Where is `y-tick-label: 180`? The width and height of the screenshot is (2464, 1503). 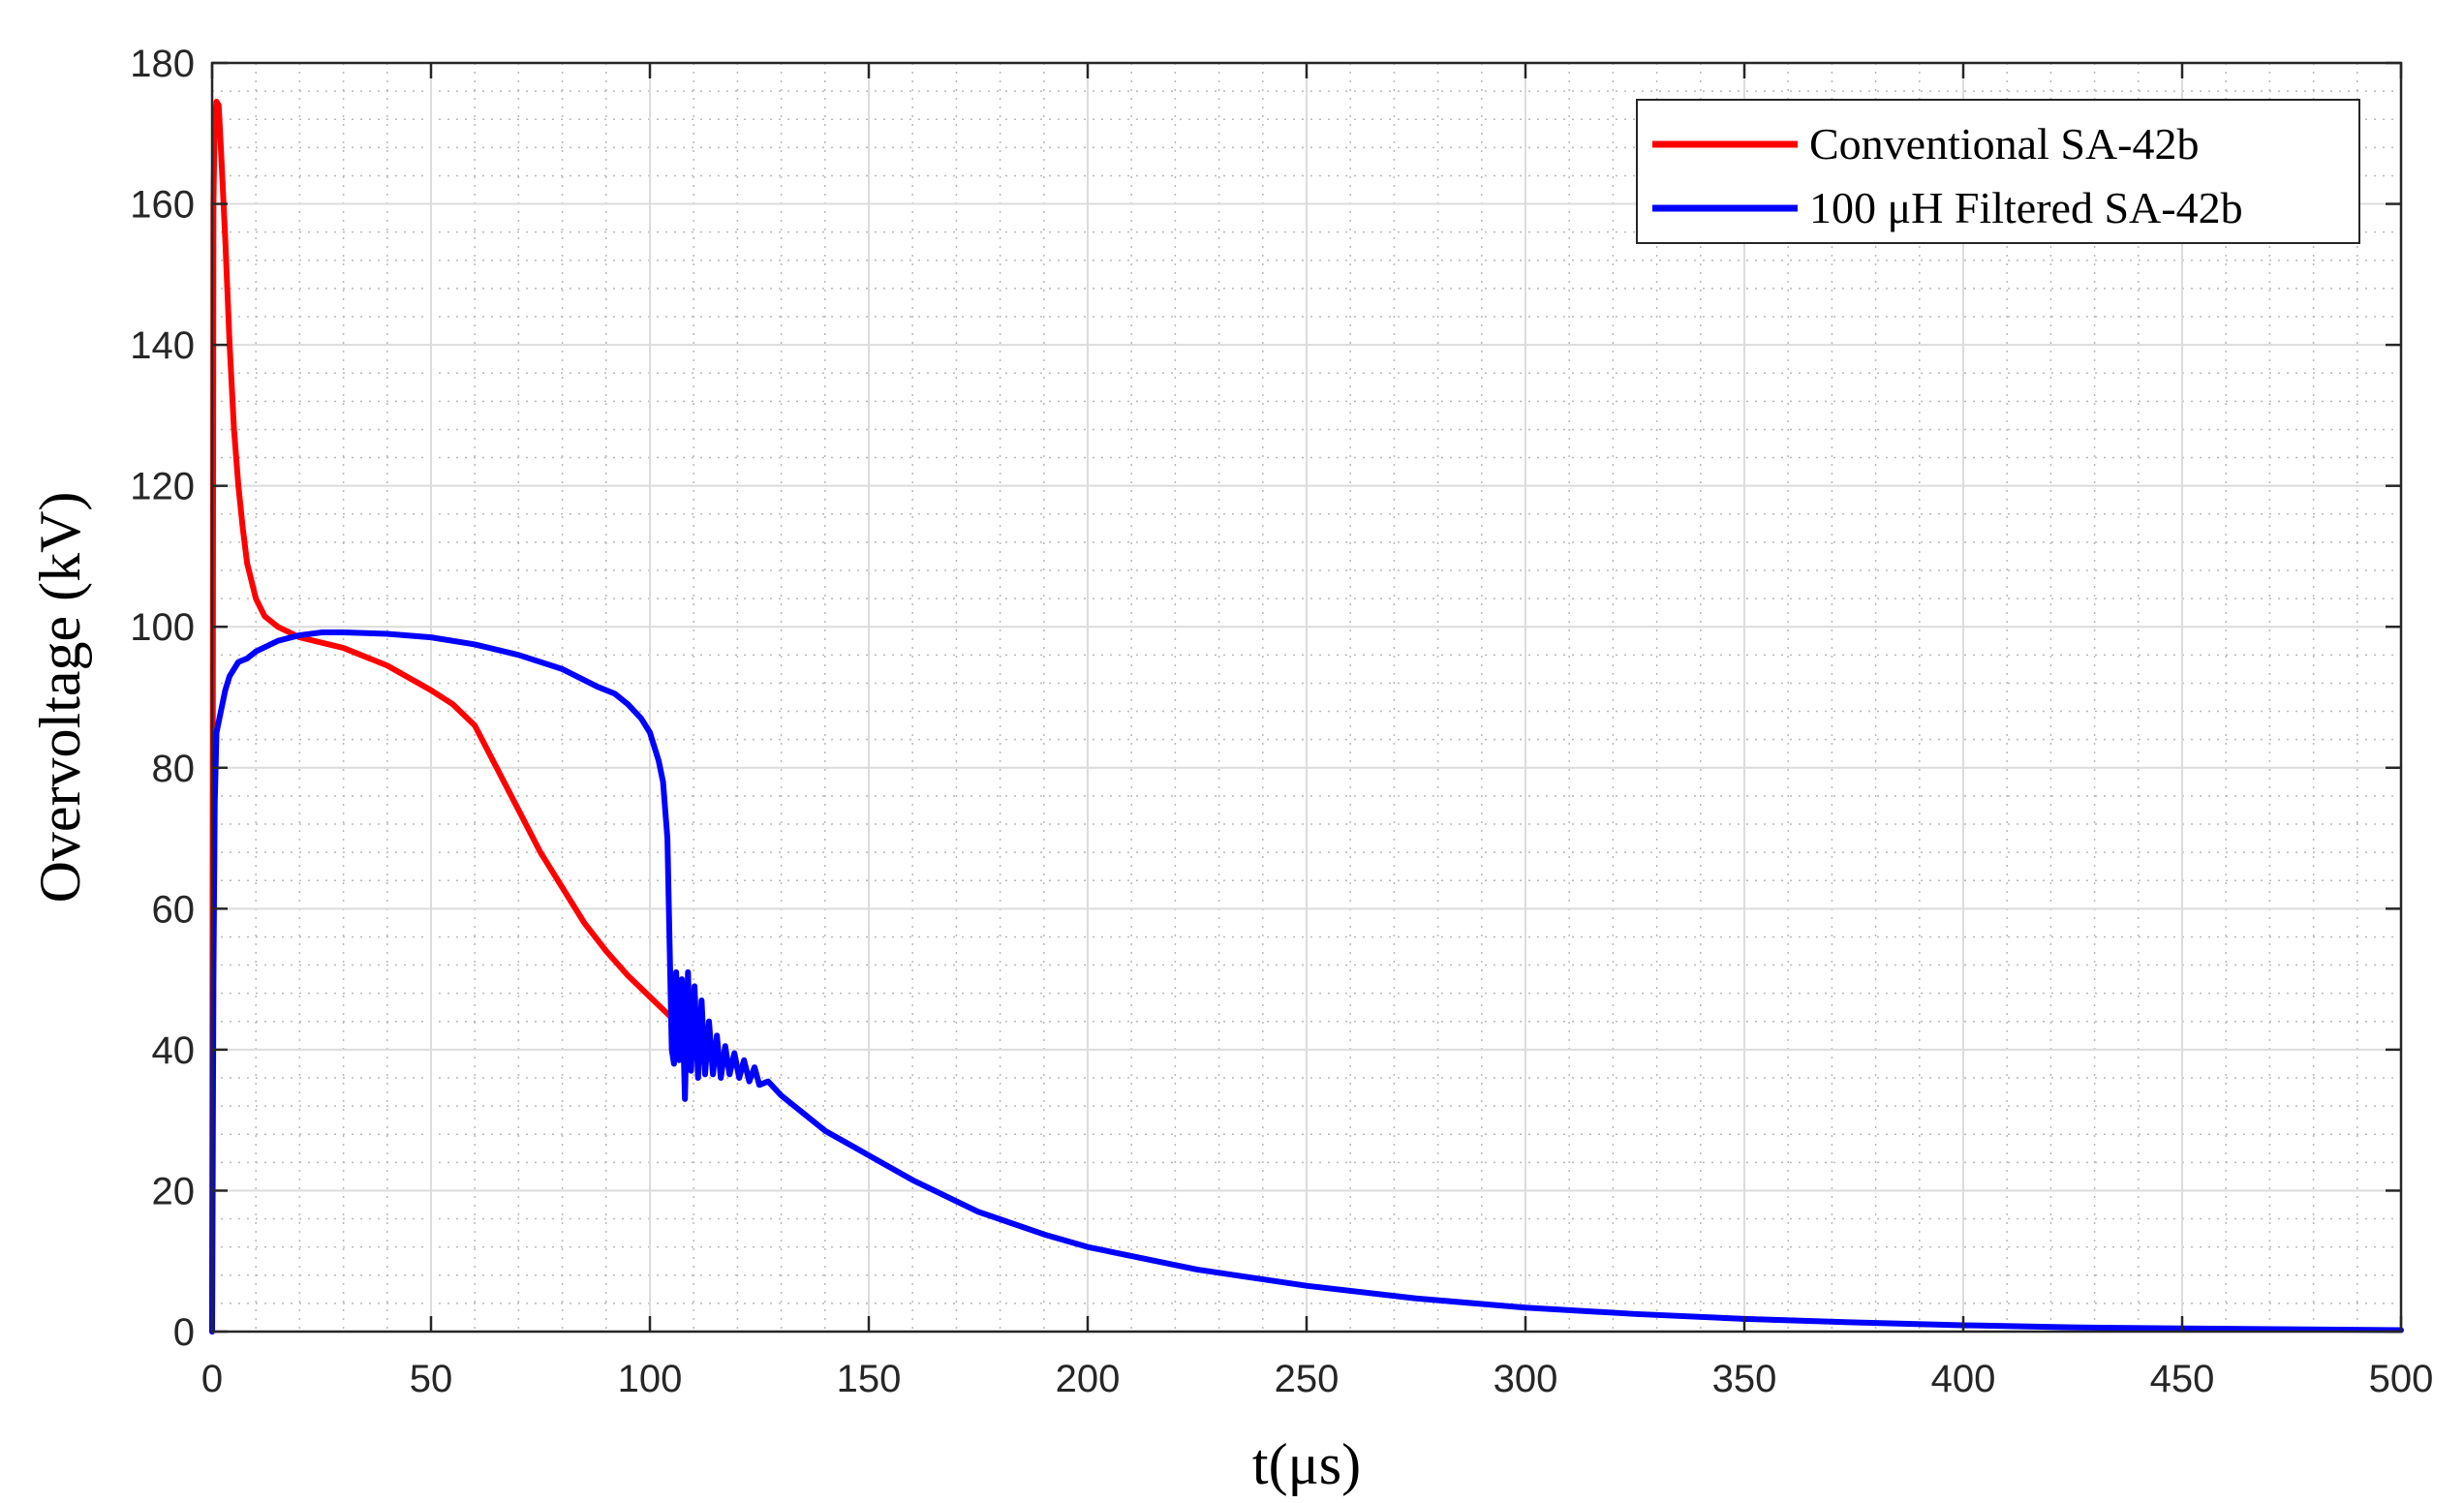 y-tick-label: 180 is located at coordinates (162, 64).